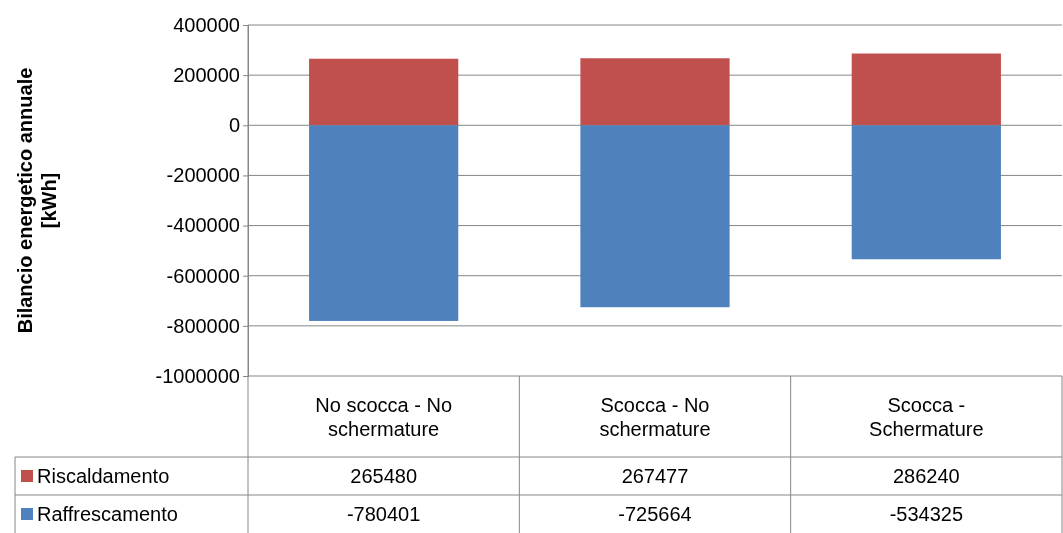 This screenshot has width=1063, height=533. I want to click on y-tick-label: -200000, so click(203, 175).